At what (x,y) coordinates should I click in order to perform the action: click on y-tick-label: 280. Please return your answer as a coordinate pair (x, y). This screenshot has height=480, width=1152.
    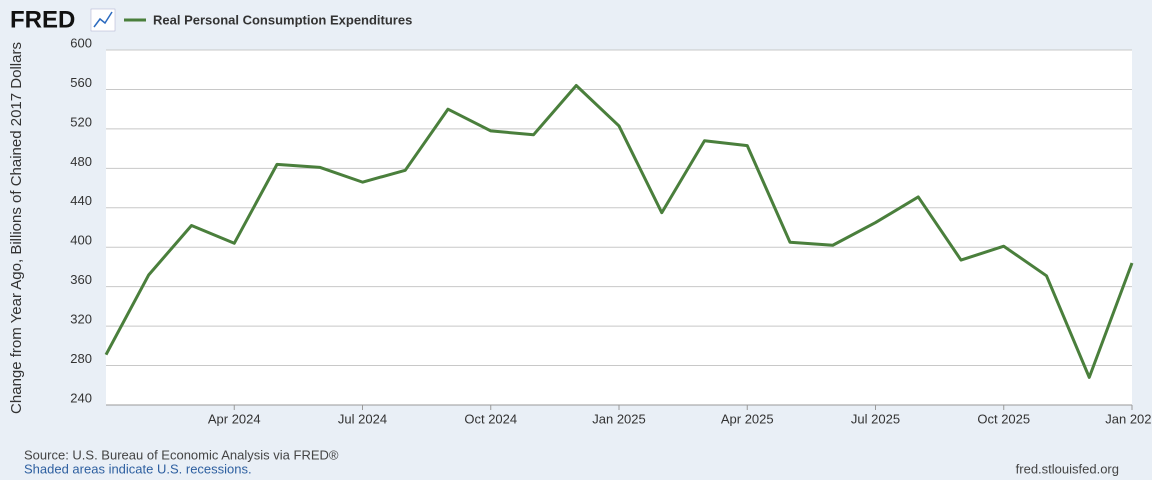
    Looking at the image, I should click on (81, 358).